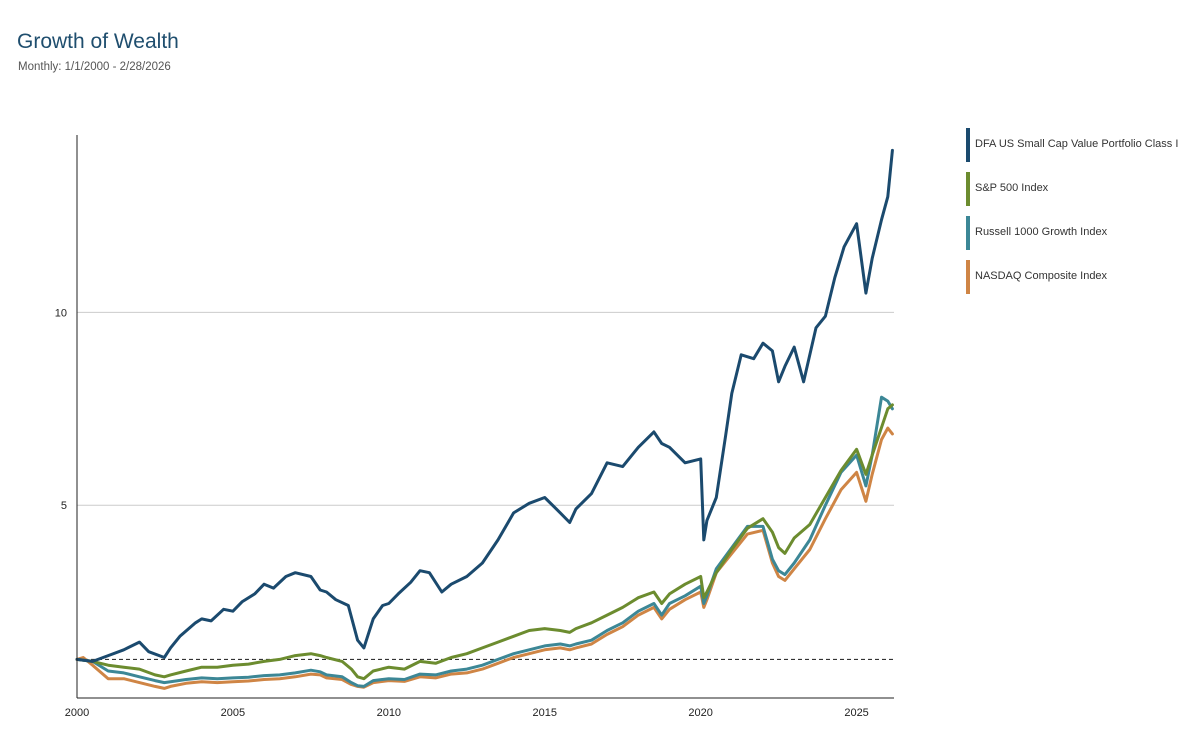 This screenshot has height=734, width=1200. What do you see at coordinates (1012, 188) in the screenshot?
I see `legend-label: S&P 500 Index` at bounding box center [1012, 188].